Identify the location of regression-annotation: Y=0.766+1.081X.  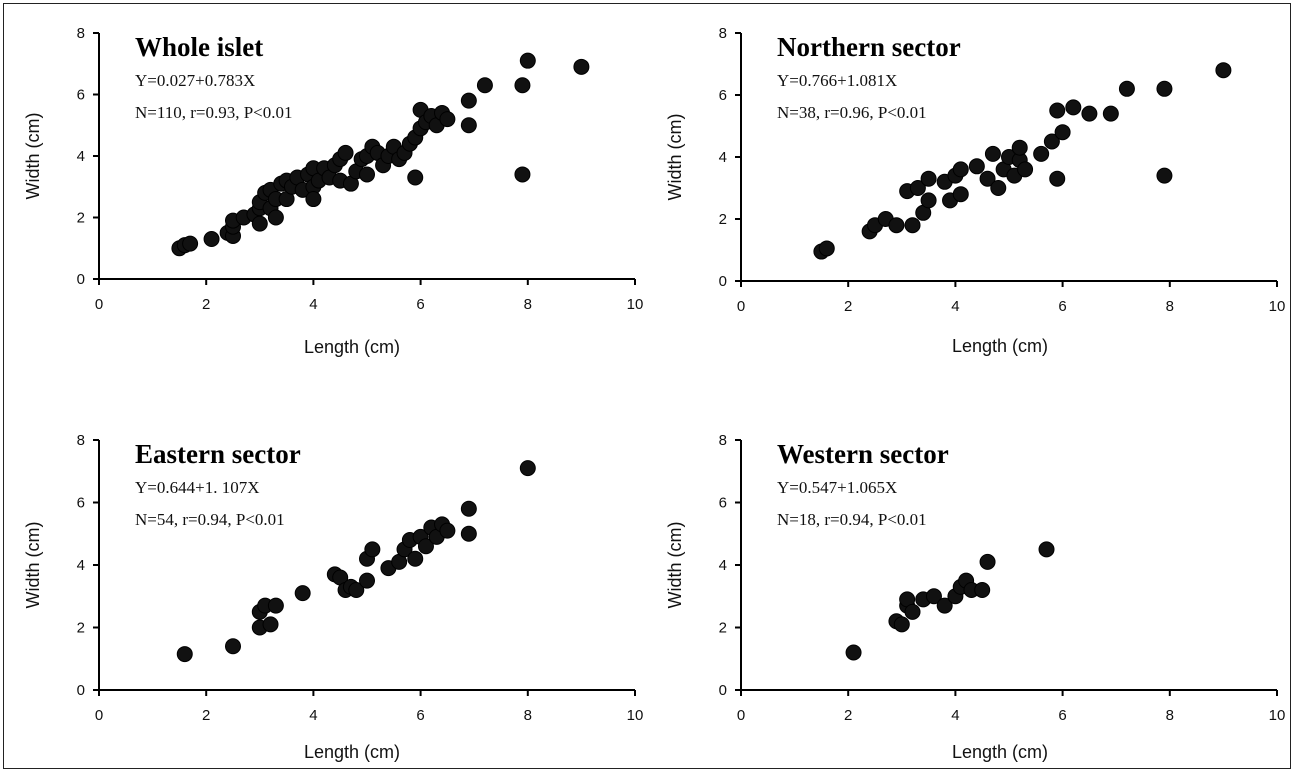
(837, 80).